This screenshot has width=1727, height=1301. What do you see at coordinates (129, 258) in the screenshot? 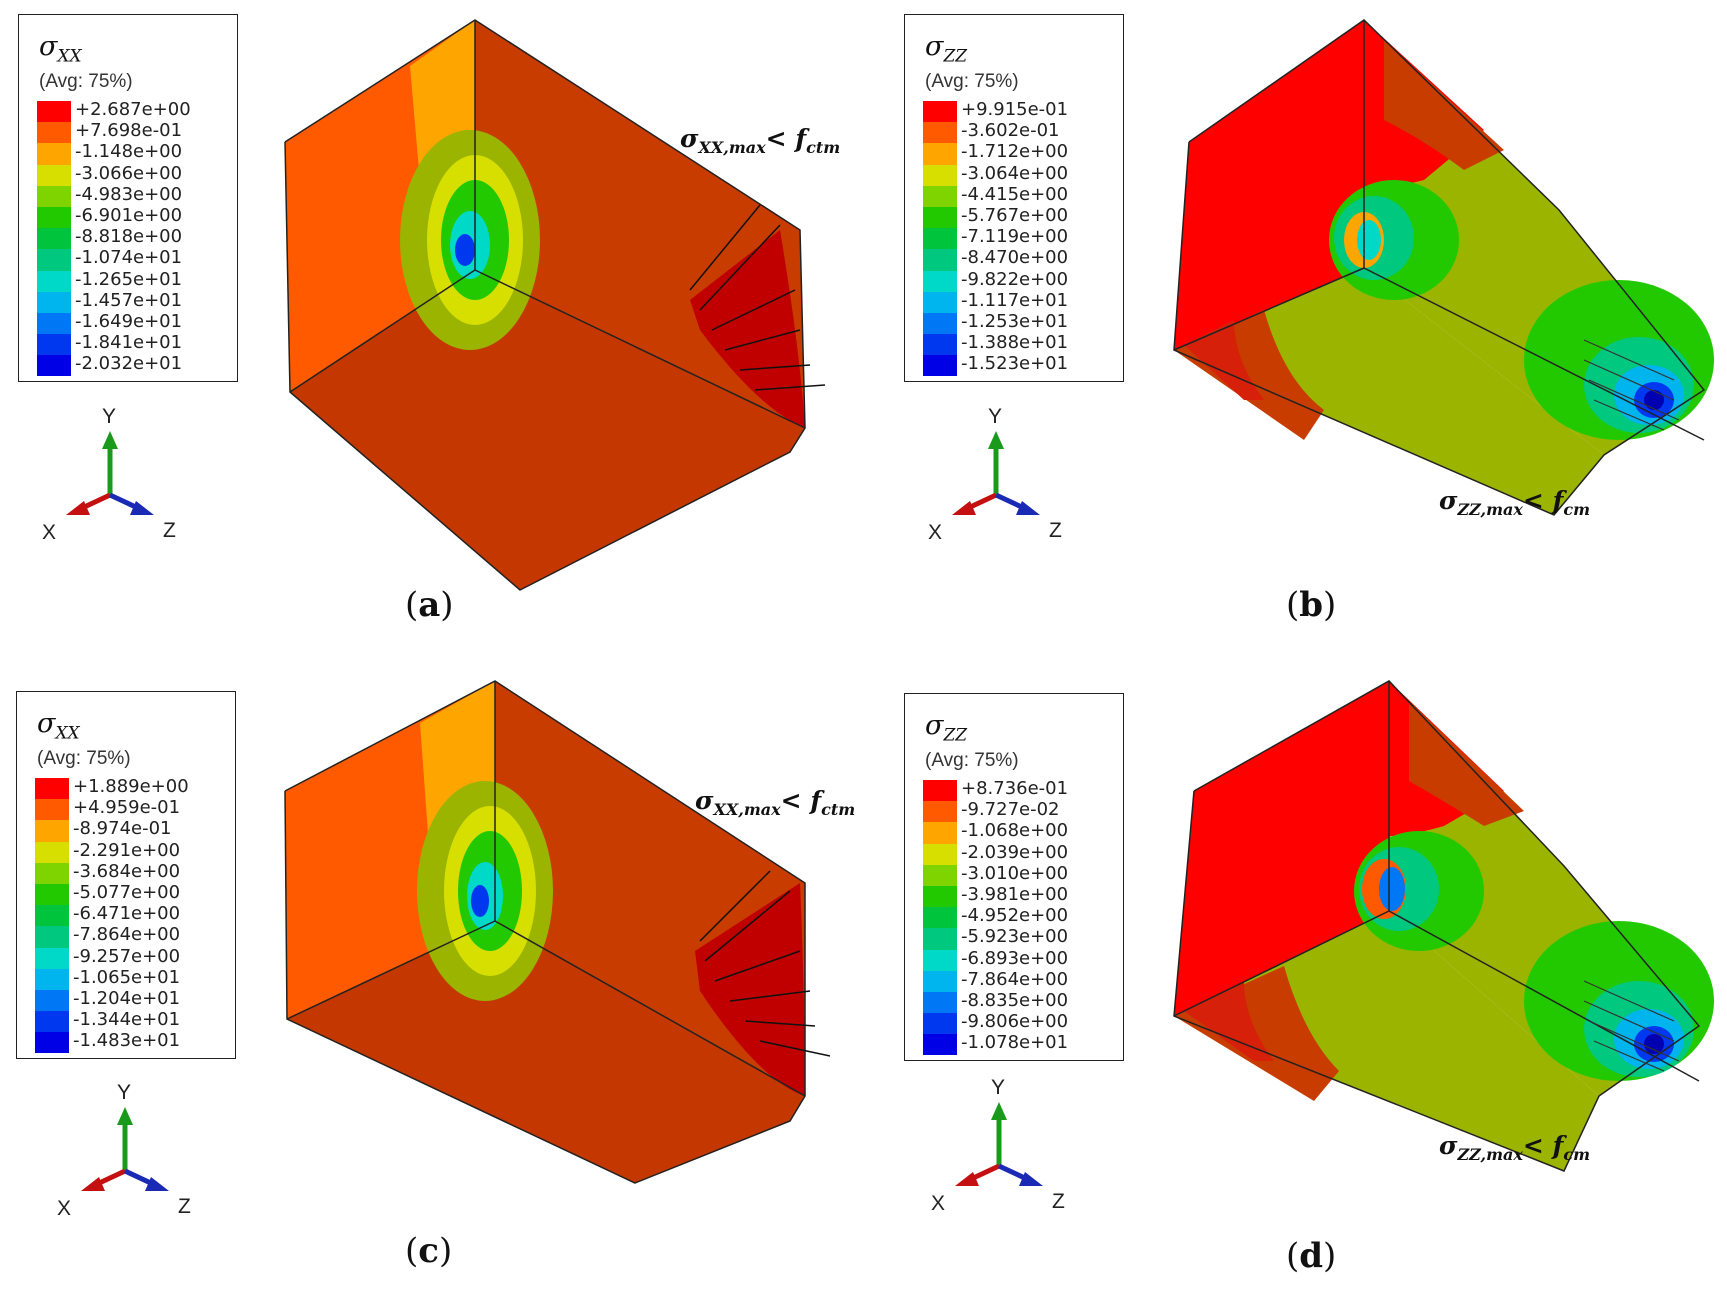
I see `legend-value: -1.074e+01` at bounding box center [129, 258].